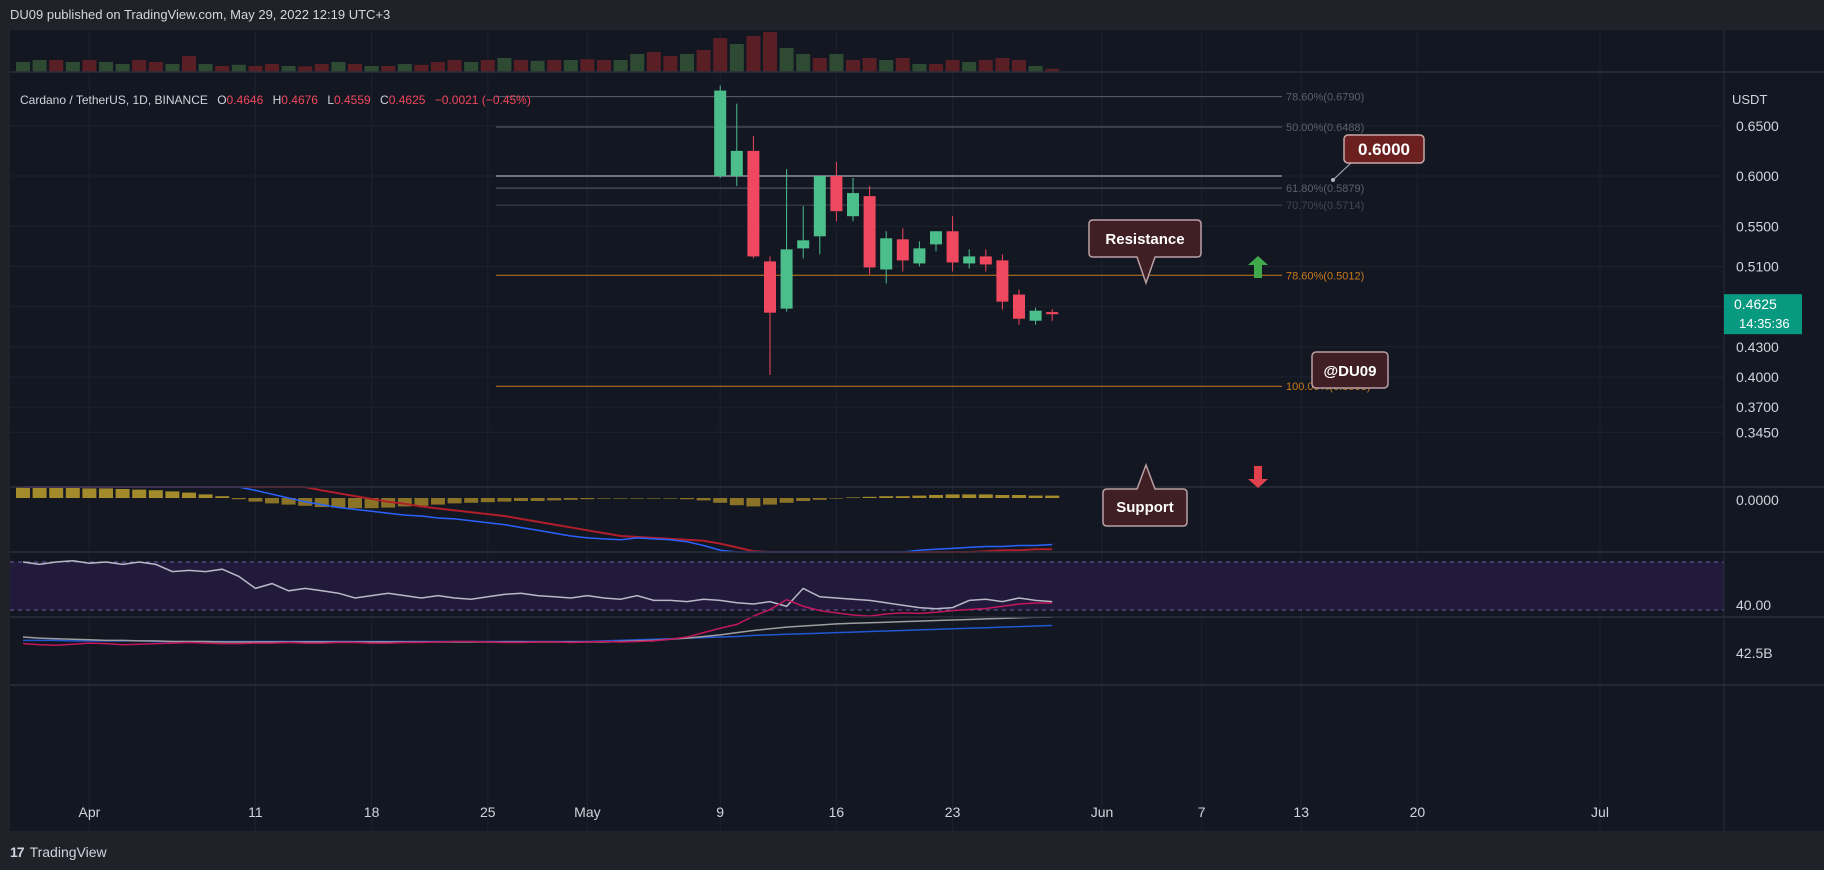 The height and width of the screenshot is (870, 1824). Describe the element at coordinates (1763, 314) in the screenshot. I see `last-price-badge: 0.4625 14:35:36` at that location.